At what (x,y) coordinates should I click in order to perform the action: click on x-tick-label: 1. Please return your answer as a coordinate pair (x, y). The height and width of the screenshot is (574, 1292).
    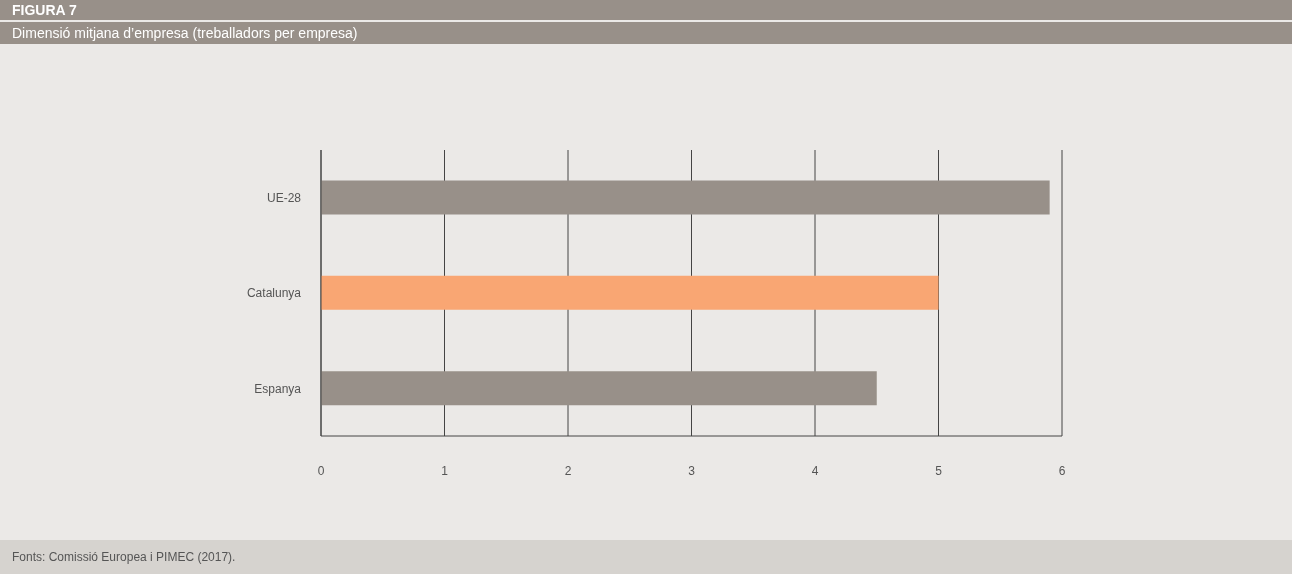
    Looking at the image, I should click on (445, 470).